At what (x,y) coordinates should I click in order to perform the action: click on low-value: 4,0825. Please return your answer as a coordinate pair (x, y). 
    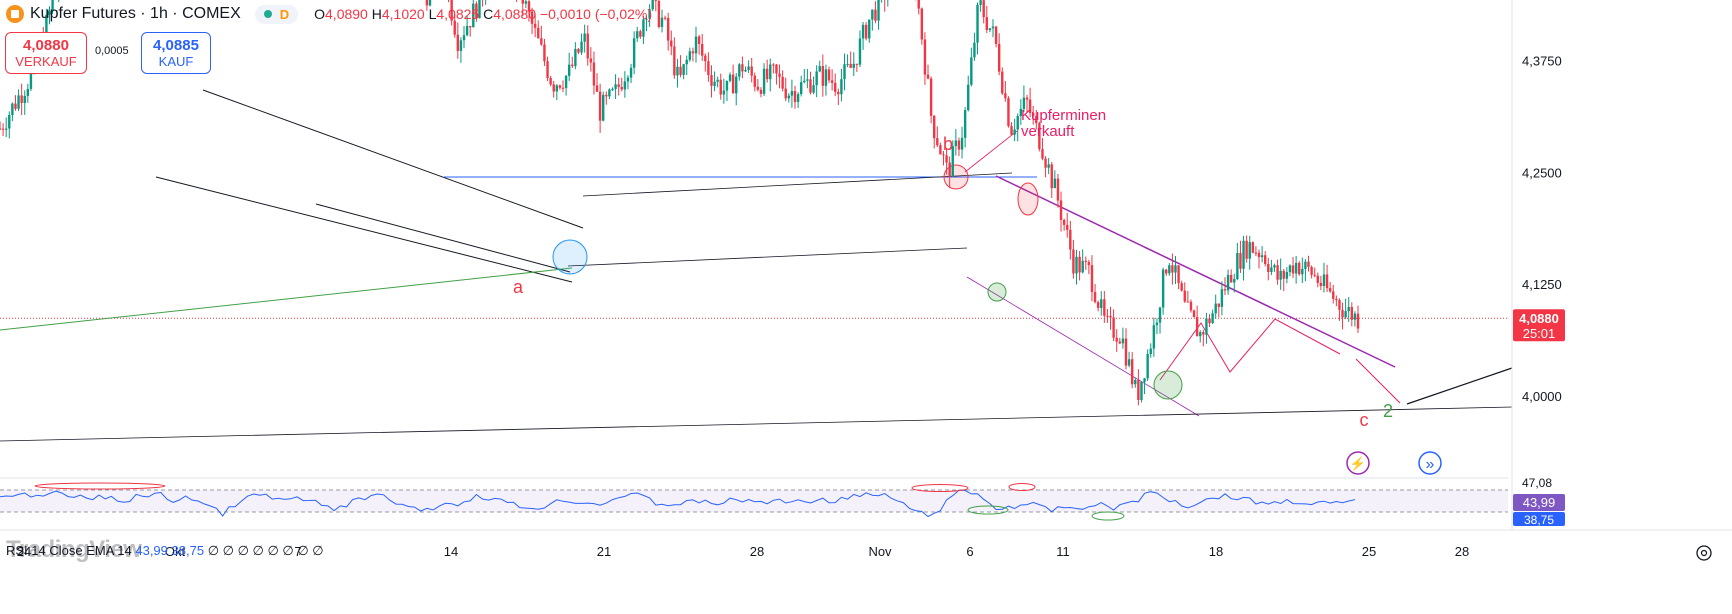
    Looking at the image, I should click on (458, 14).